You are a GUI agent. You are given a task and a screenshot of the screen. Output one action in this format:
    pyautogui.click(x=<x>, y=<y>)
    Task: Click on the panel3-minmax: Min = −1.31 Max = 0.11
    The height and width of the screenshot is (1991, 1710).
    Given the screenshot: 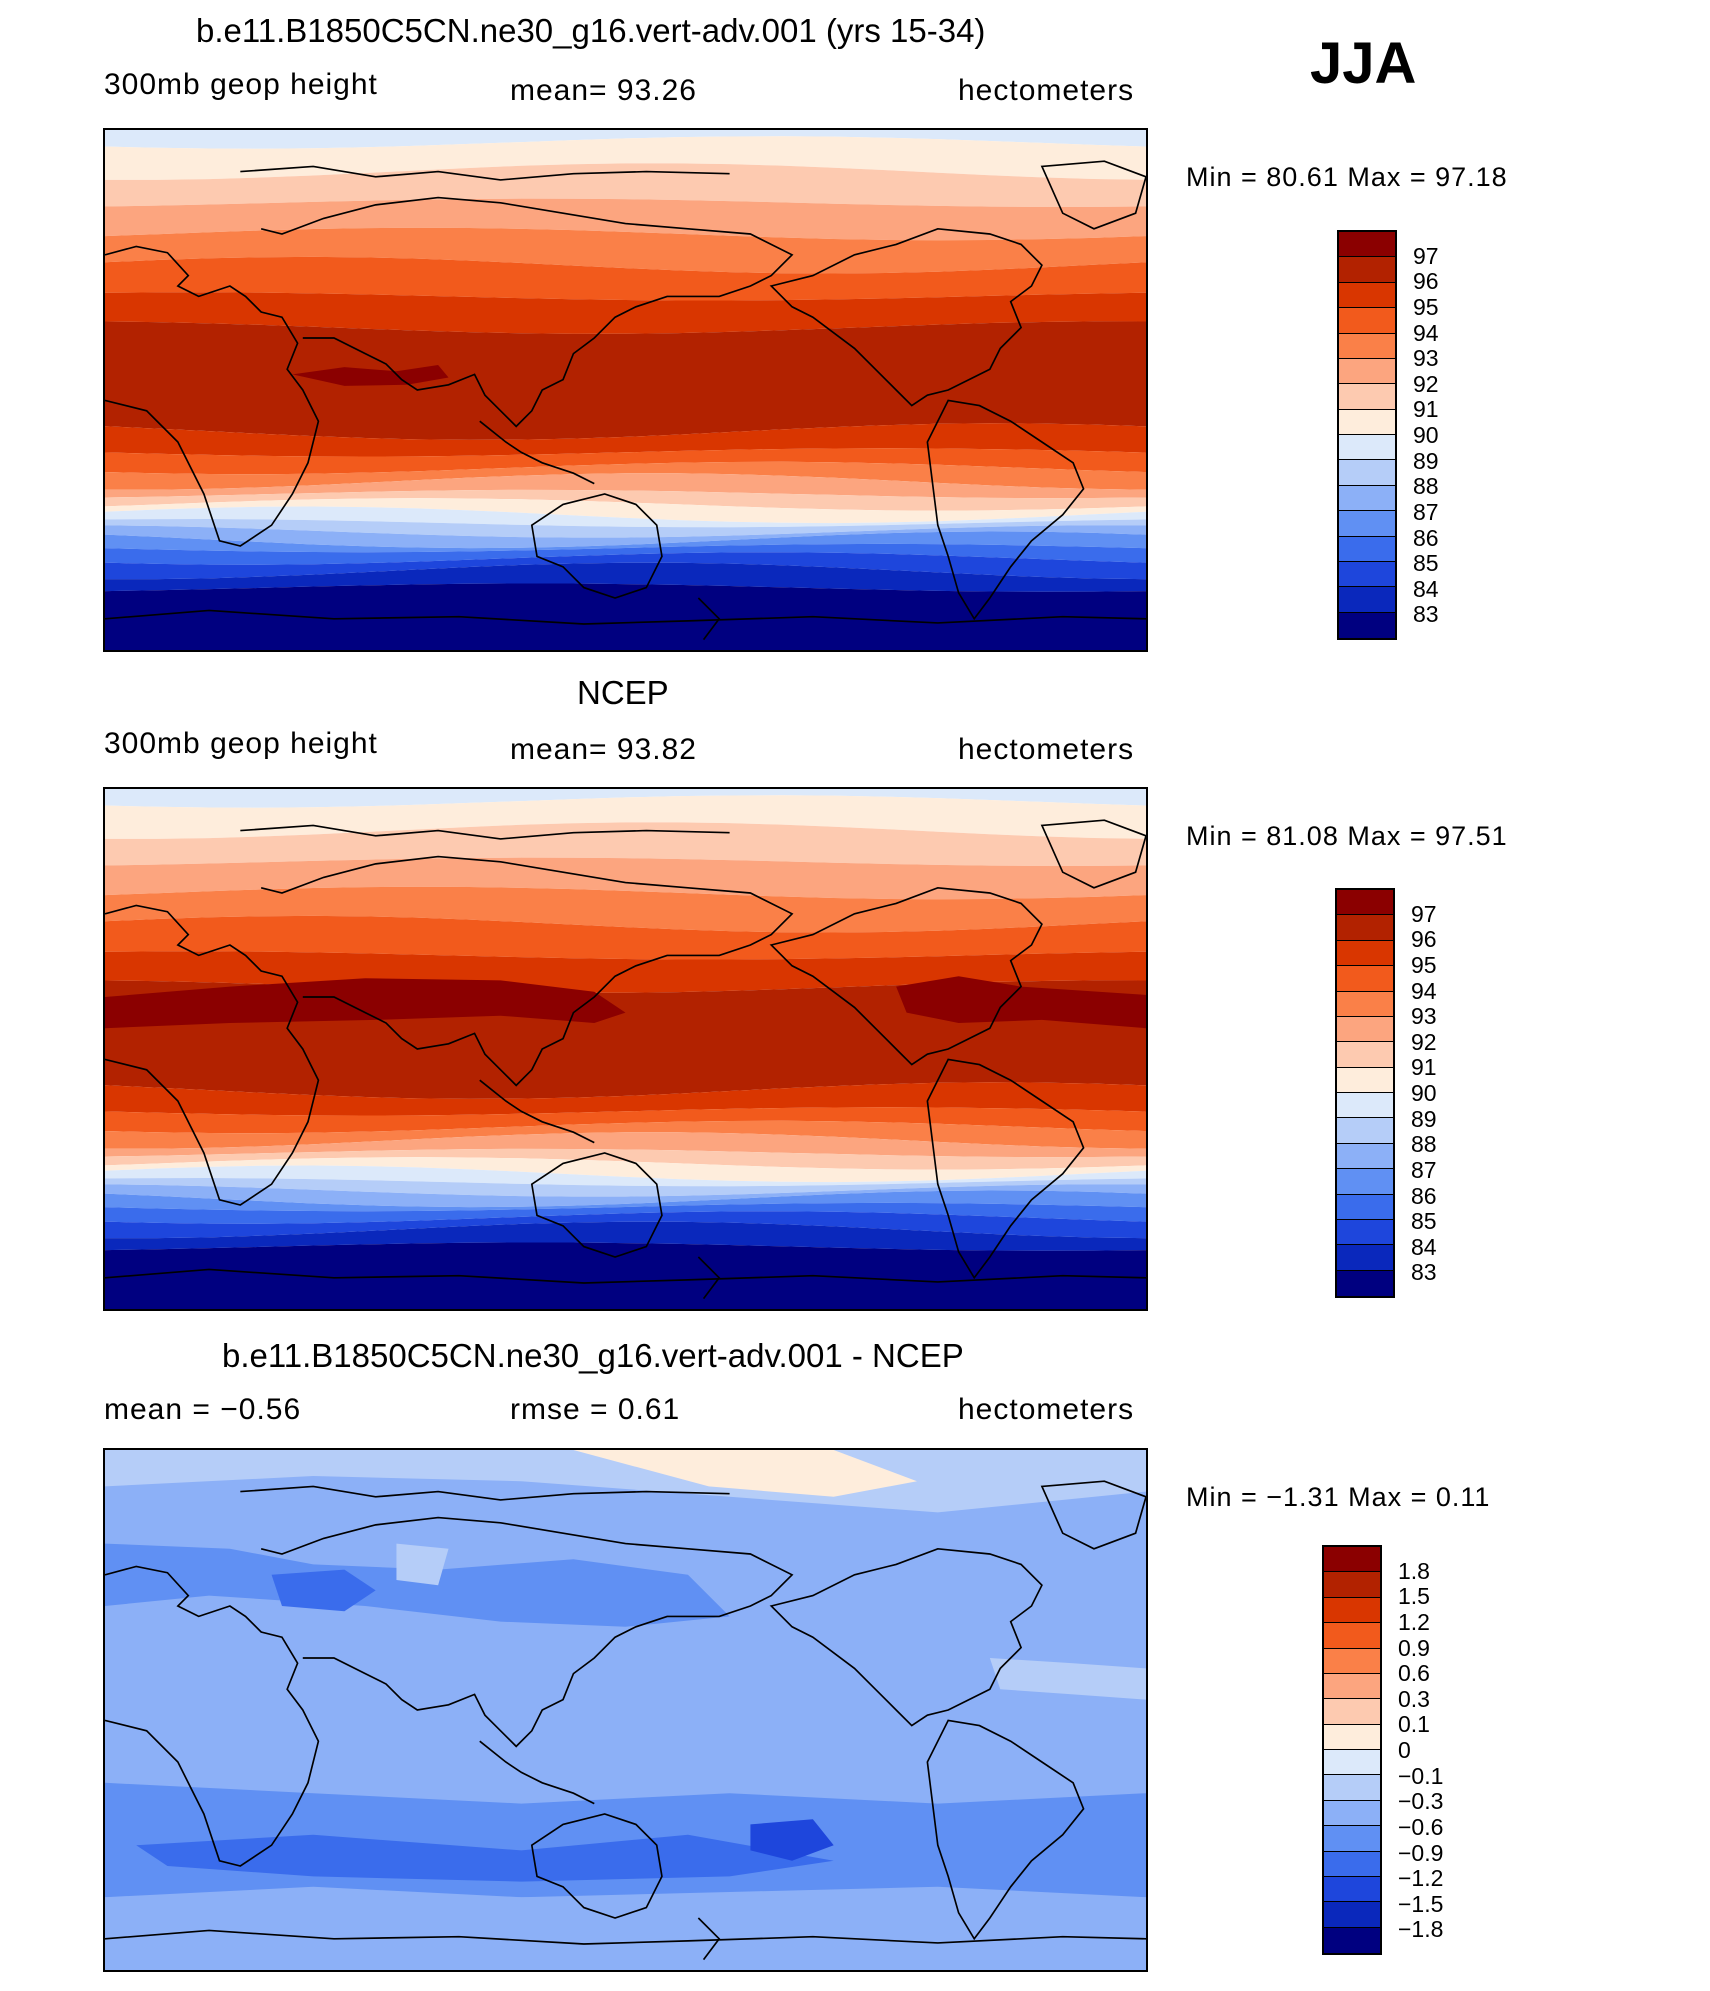 What is the action you would take?
    pyautogui.click(x=1338, y=1497)
    